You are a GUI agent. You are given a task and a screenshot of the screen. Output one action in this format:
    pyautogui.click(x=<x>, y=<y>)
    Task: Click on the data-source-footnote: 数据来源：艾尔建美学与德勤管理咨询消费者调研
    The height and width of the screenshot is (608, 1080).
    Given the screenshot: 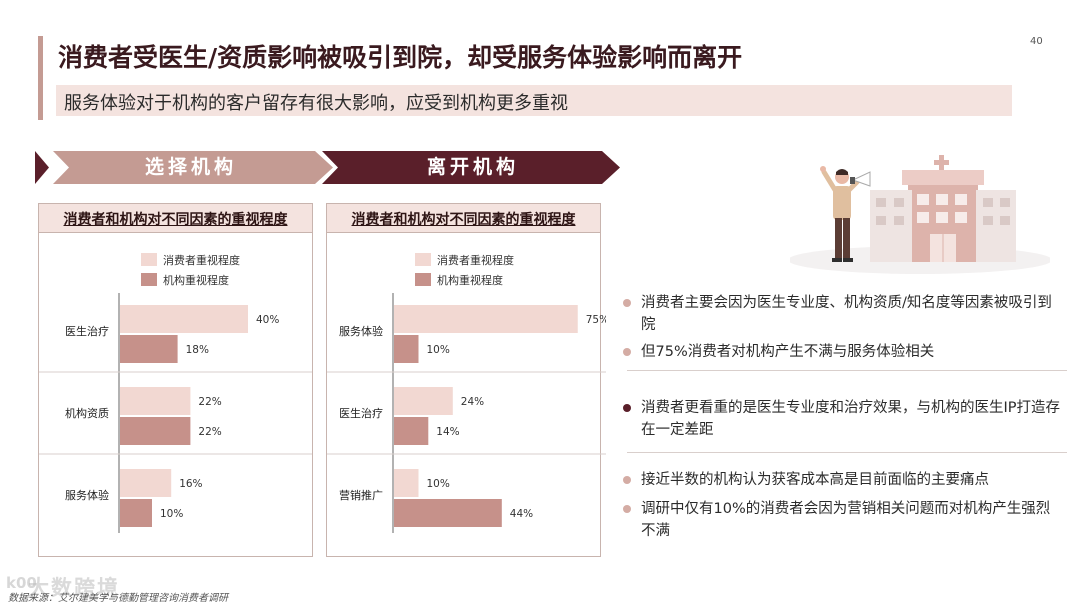 What is the action you would take?
    pyautogui.click(x=118, y=598)
    